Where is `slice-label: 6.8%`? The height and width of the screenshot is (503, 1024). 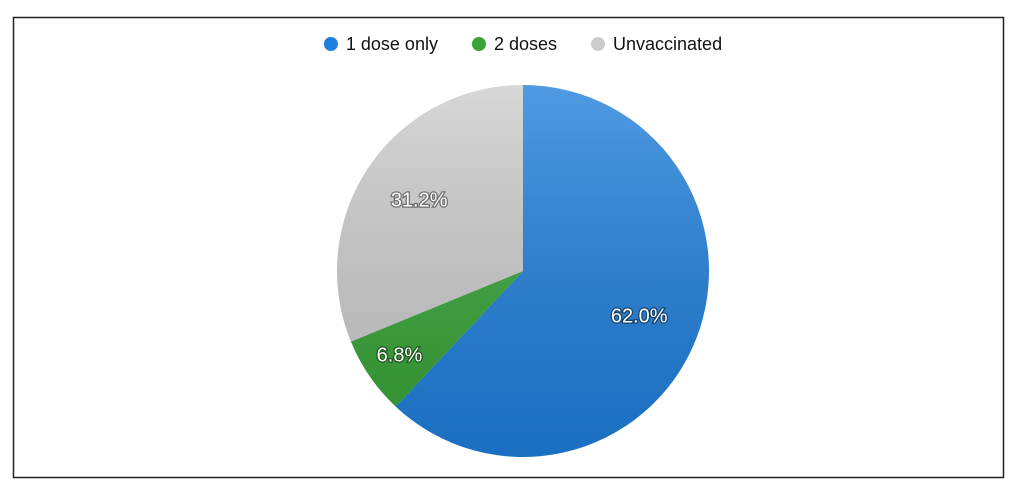
slice-label: 6.8% is located at coordinates (400, 355).